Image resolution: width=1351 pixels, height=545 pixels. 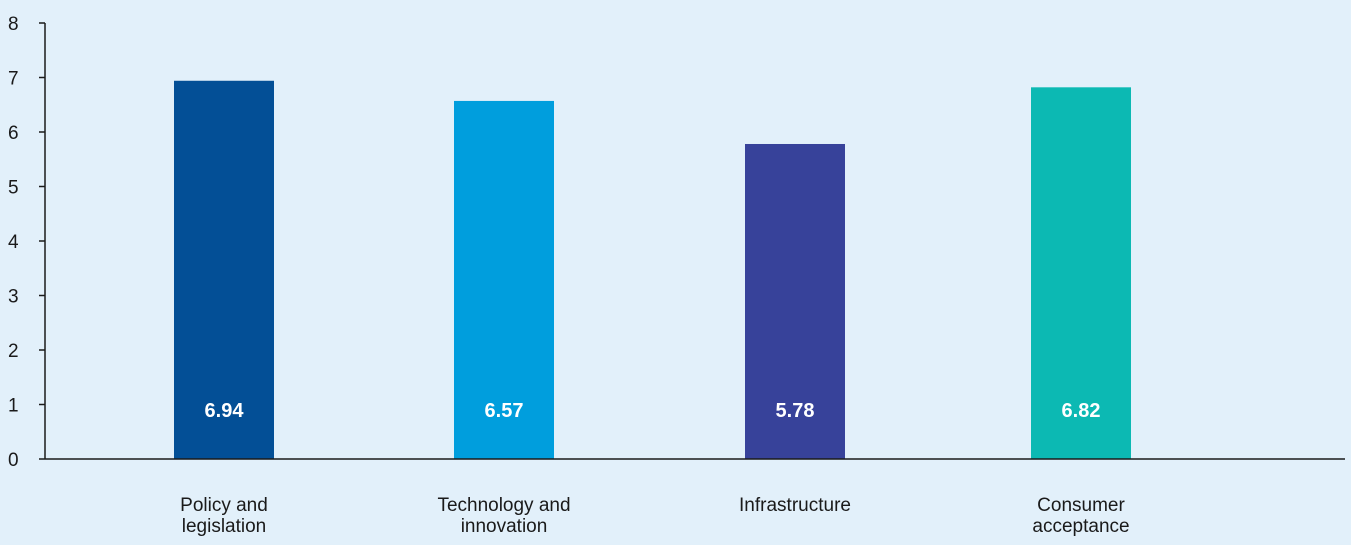 I want to click on y-tick-label: 6, so click(x=13, y=133).